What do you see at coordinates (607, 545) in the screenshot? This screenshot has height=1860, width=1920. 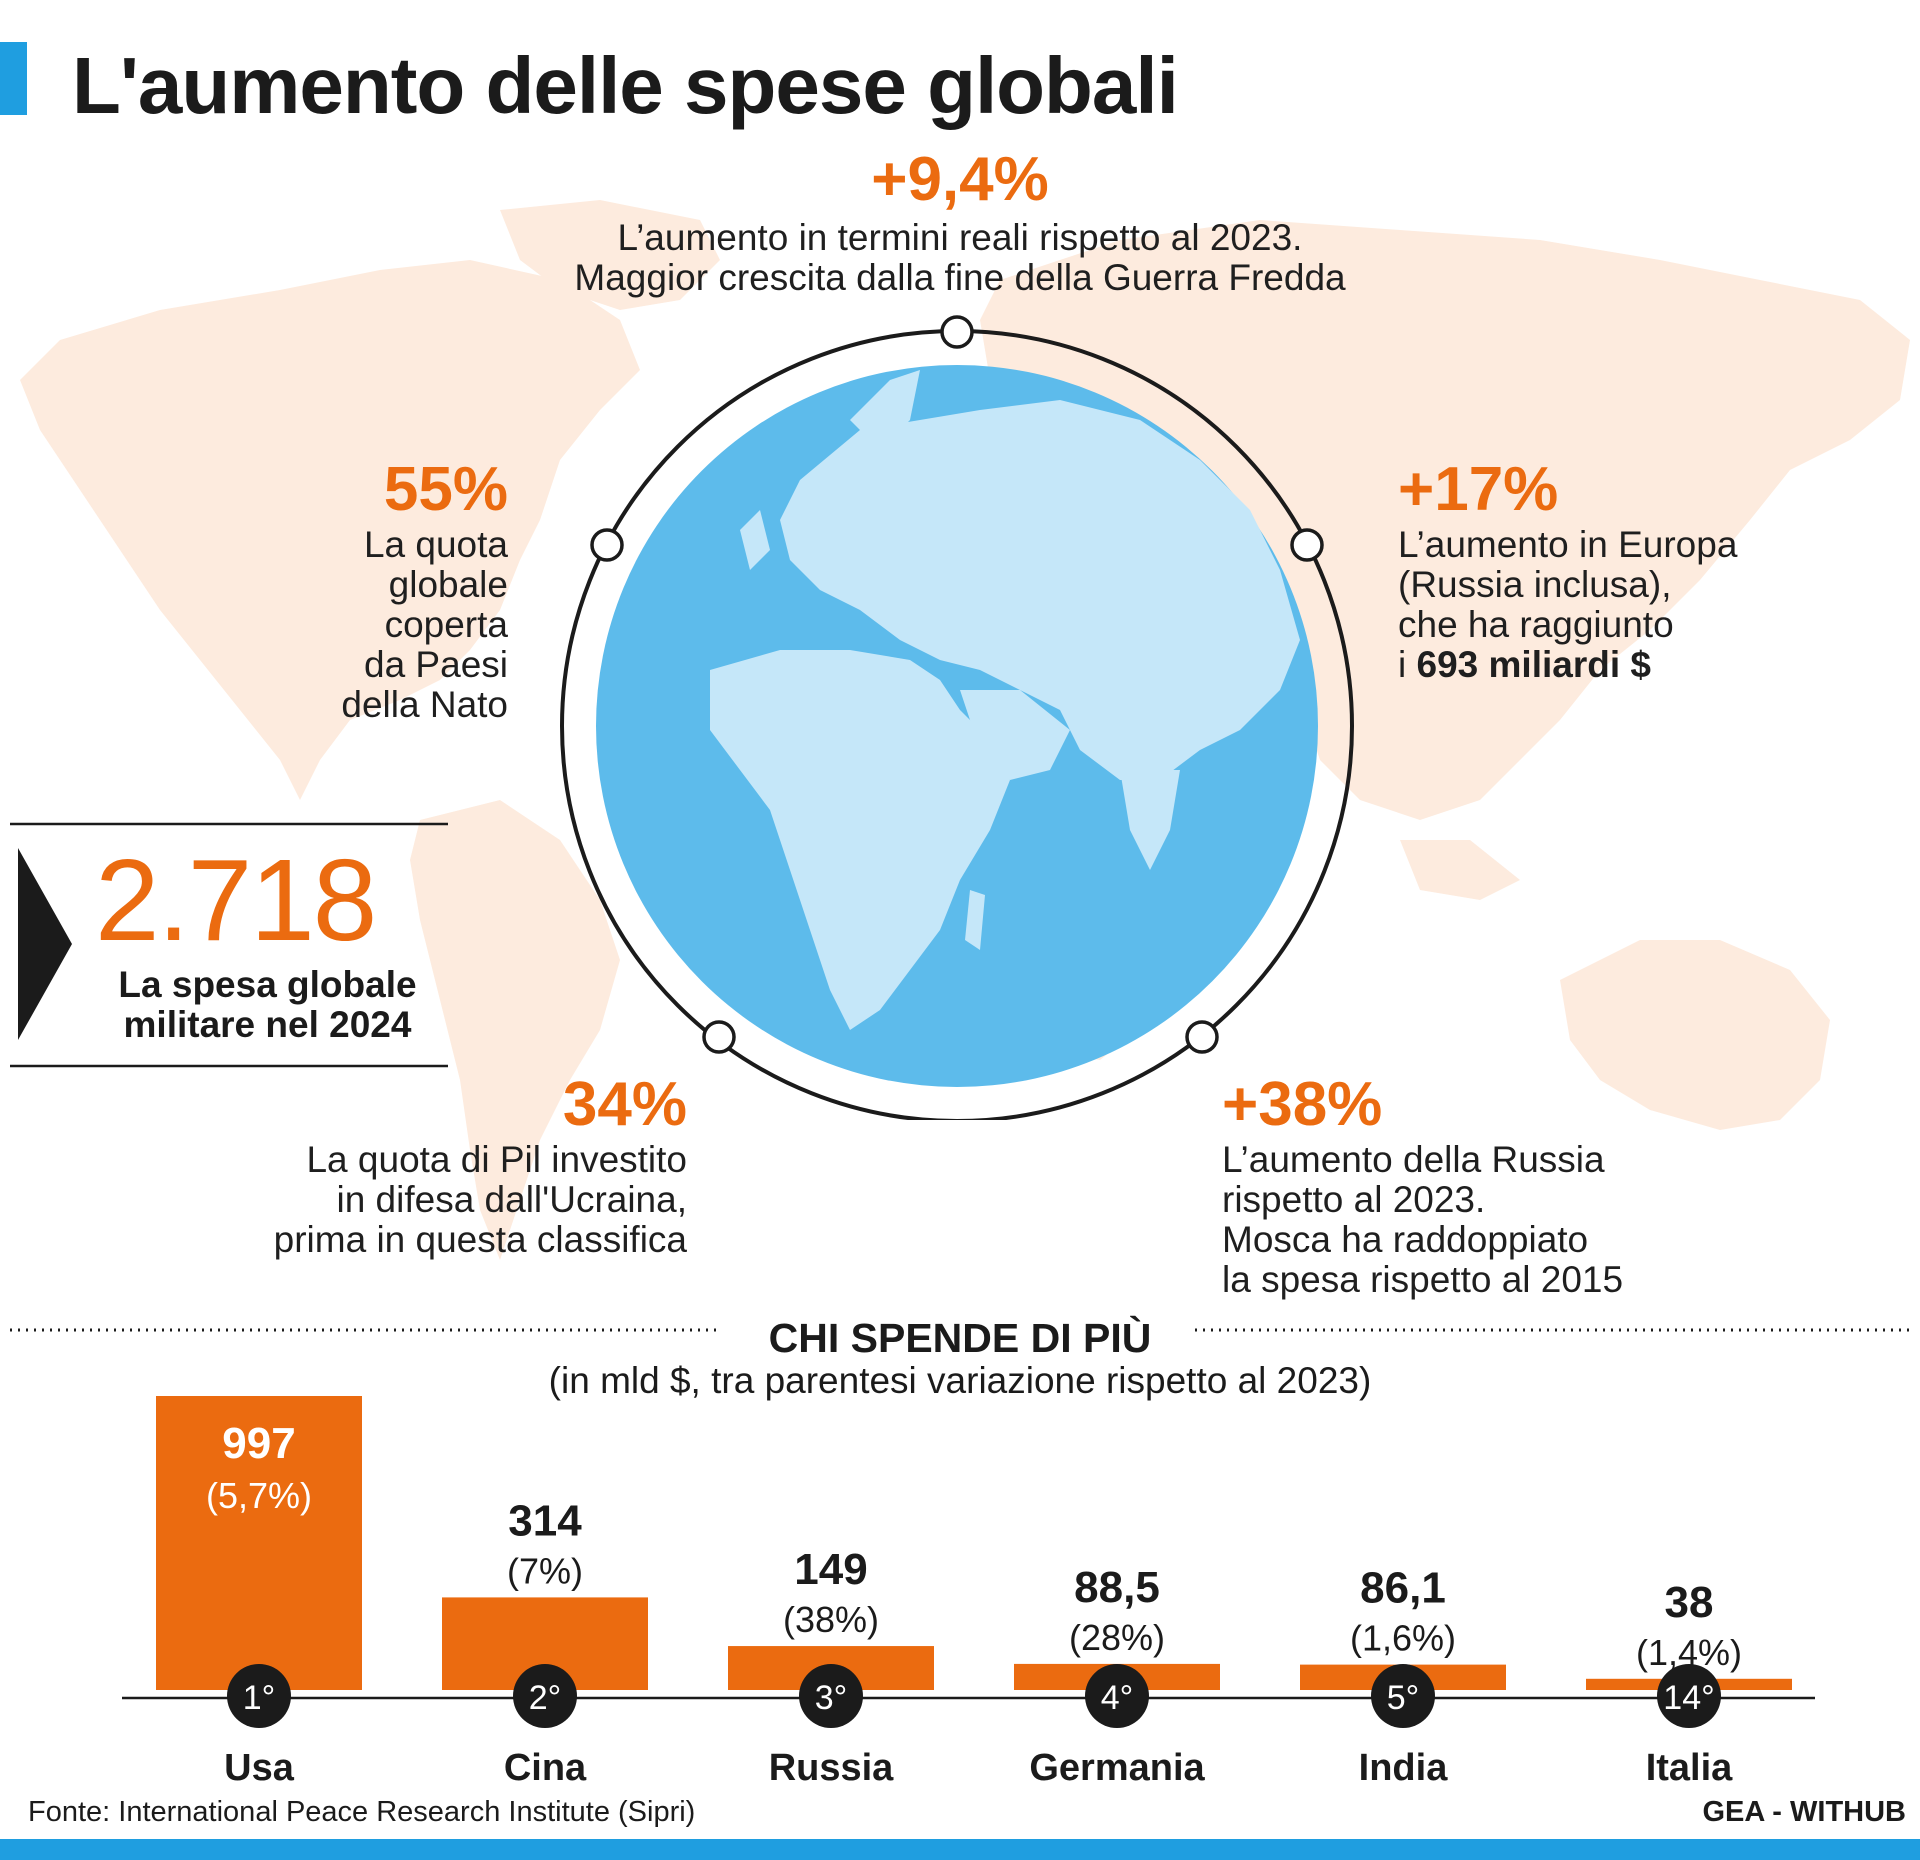 I see `orbit-marker-left` at bounding box center [607, 545].